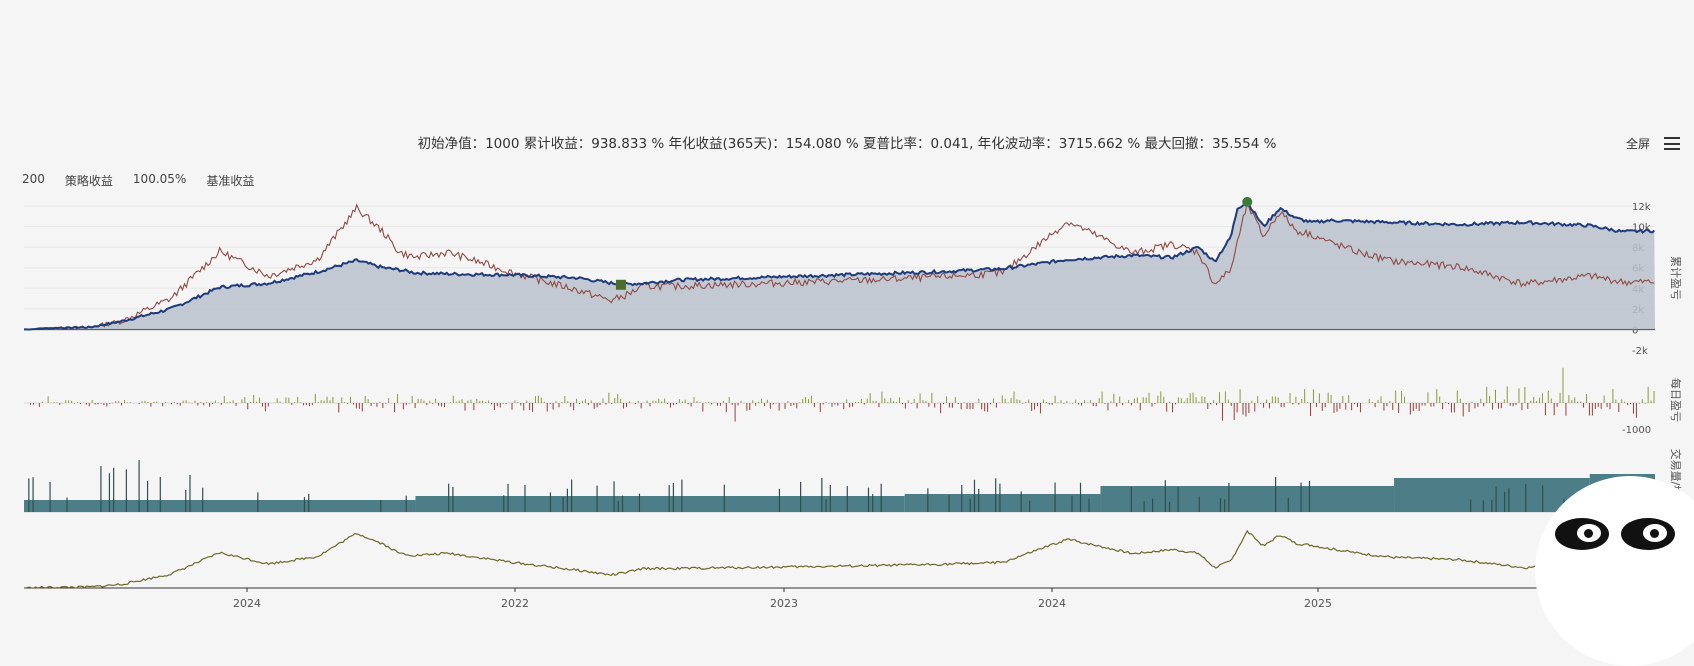 This screenshot has height=666, width=1694. Describe the element at coordinates (1641, 228) in the screenshot. I see `y-tick-label: 10k` at that location.